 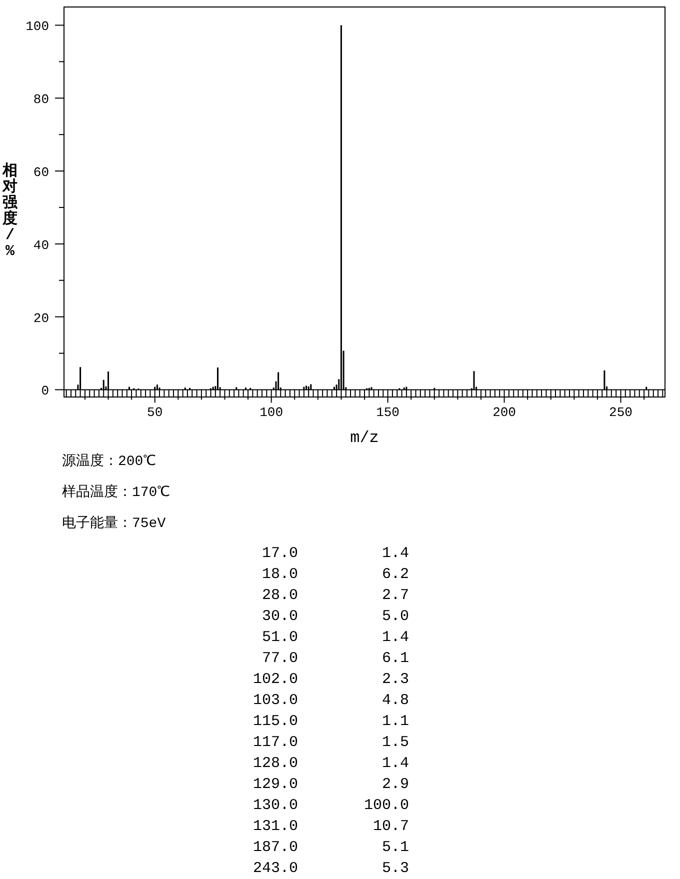 What do you see at coordinates (395, 616) in the screenshot?
I see `text: 5.0` at bounding box center [395, 616].